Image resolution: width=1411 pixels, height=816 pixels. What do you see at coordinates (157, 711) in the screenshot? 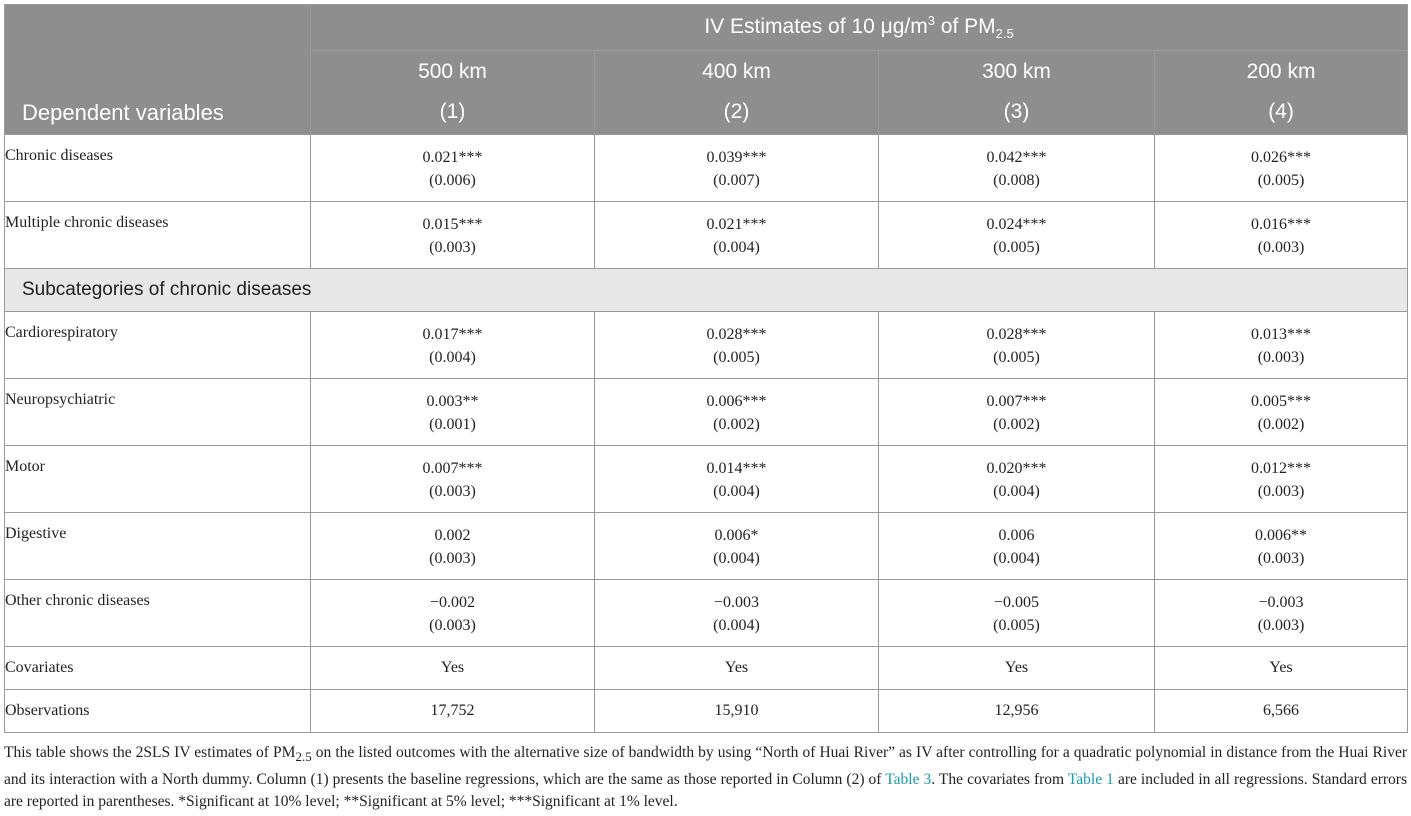
I see `row-label: Observations` at bounding box center [157, 711].